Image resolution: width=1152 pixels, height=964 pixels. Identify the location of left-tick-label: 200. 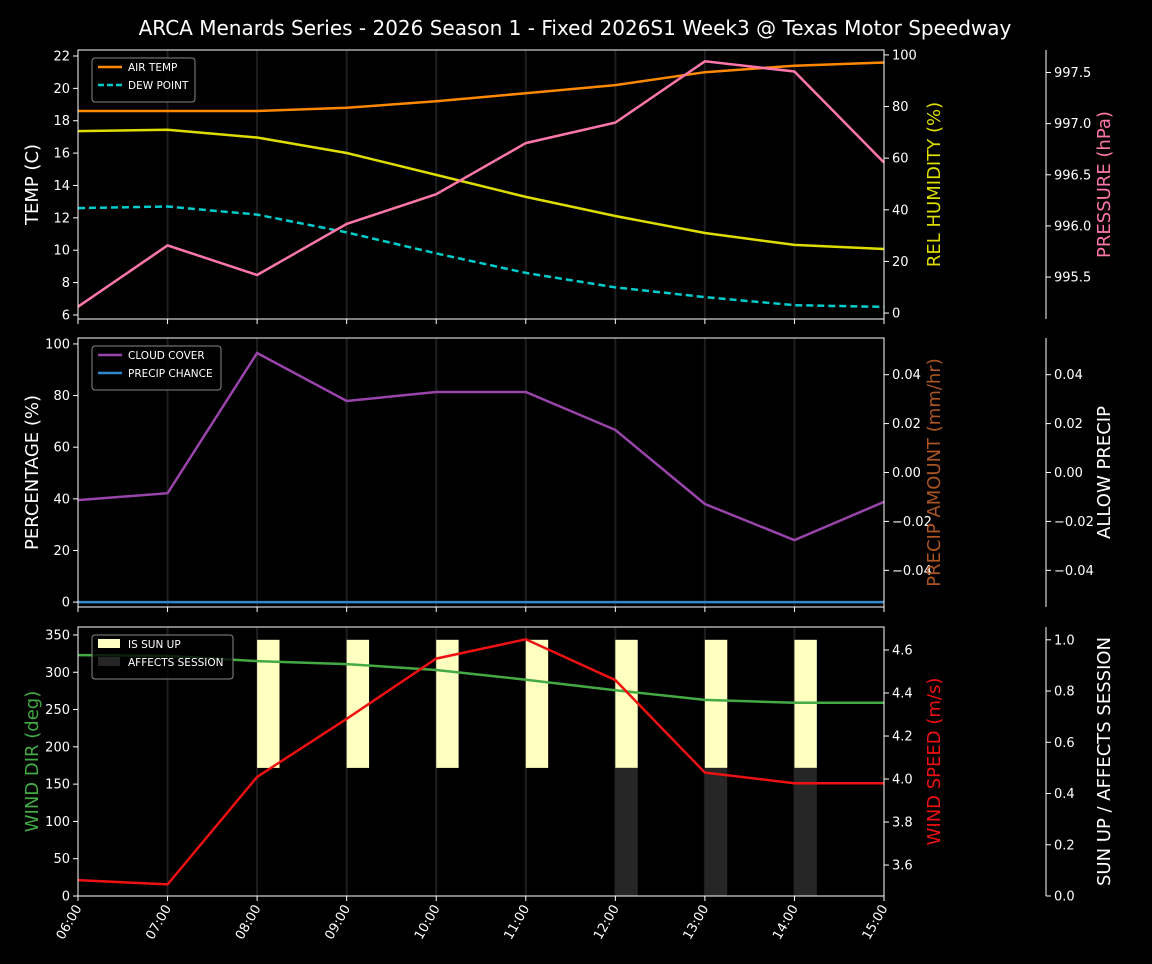
(57, 747).